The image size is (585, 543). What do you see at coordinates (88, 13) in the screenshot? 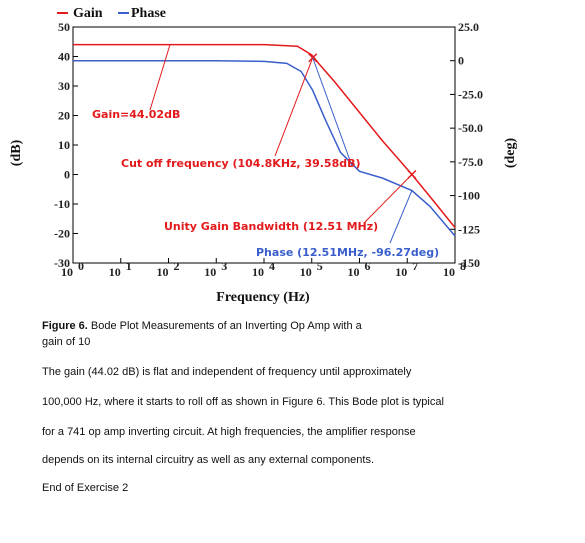
I see `legend-gain-label: Gain` at bounding box center [88, 13].